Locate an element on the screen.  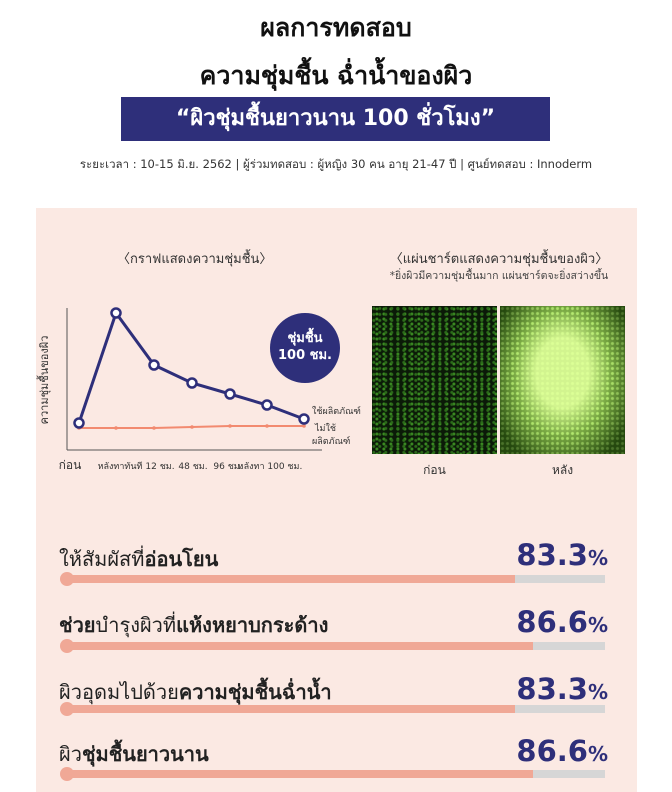
before-moisture-image is located at coordinates (434, 380).